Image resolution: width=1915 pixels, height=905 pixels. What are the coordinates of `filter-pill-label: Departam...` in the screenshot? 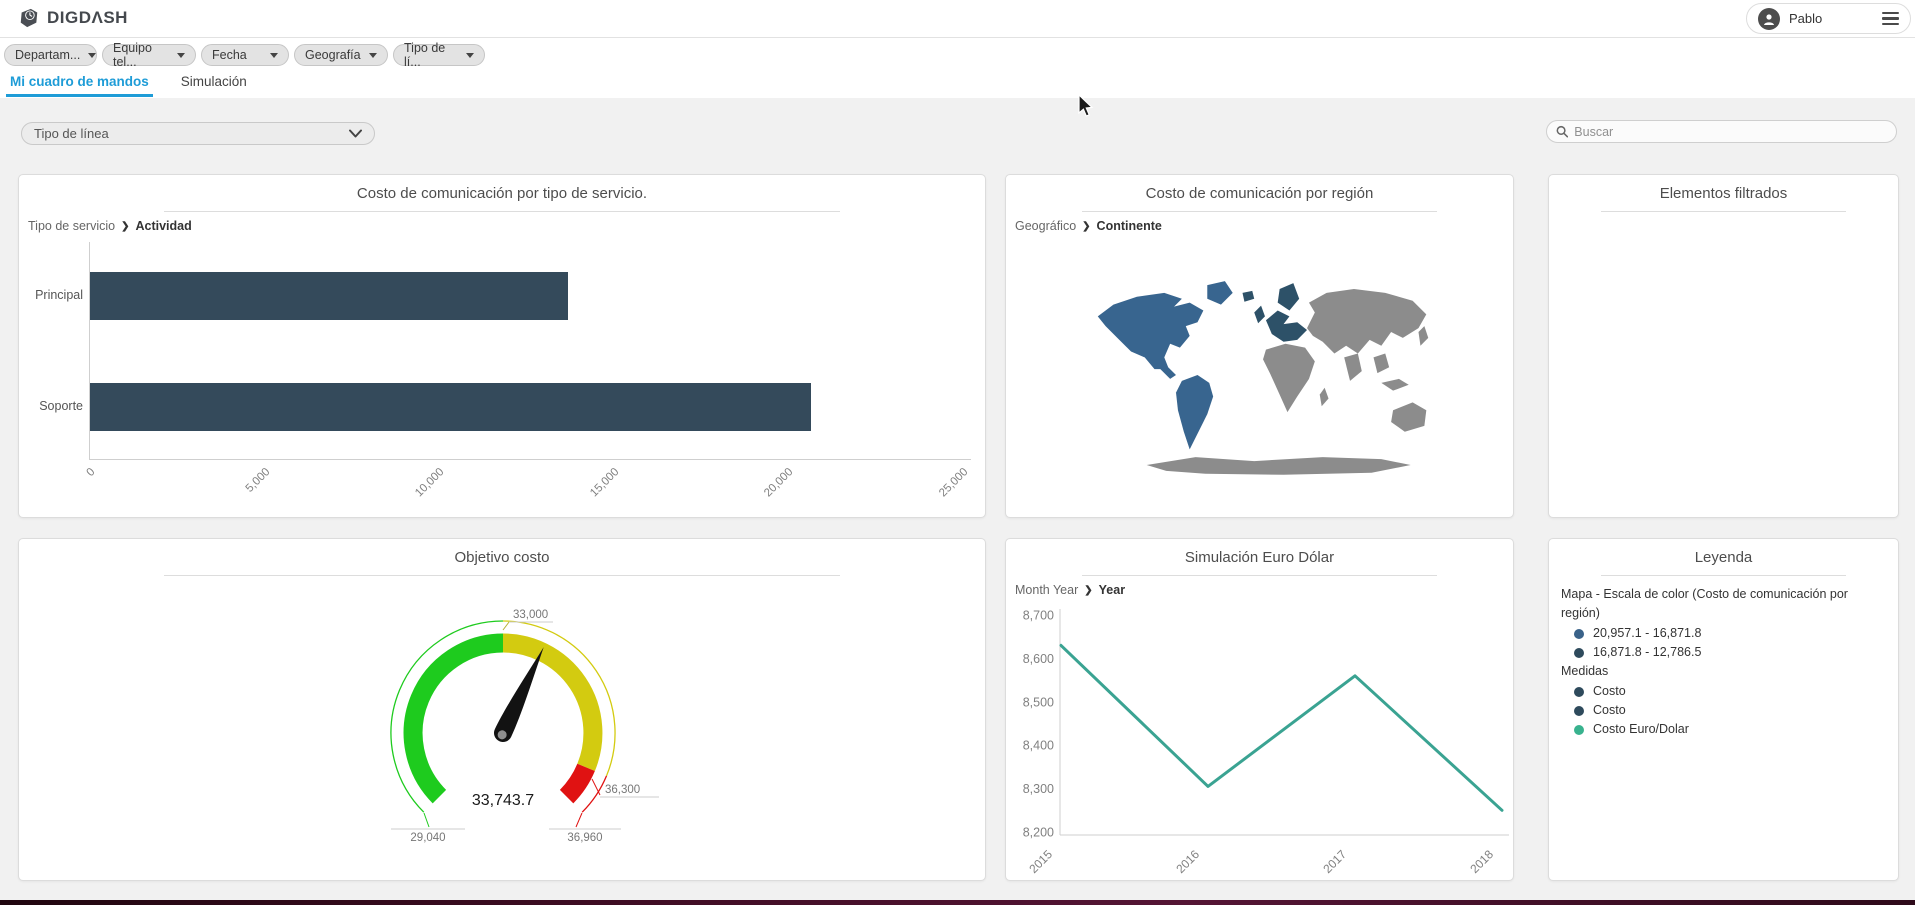 It's located at (48, 55).